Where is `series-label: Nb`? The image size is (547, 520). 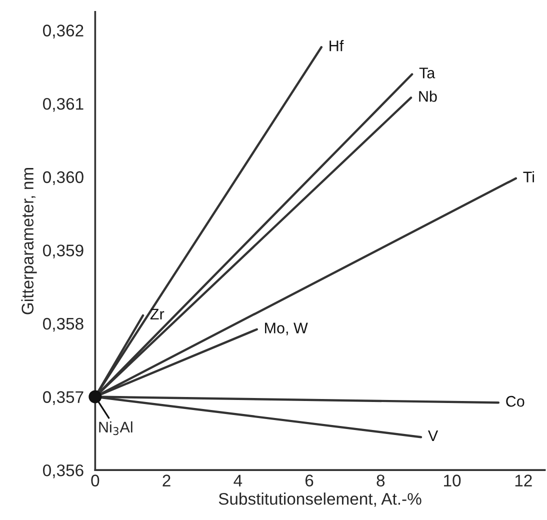 series-label: Nb is located at coordinates (428, 96).